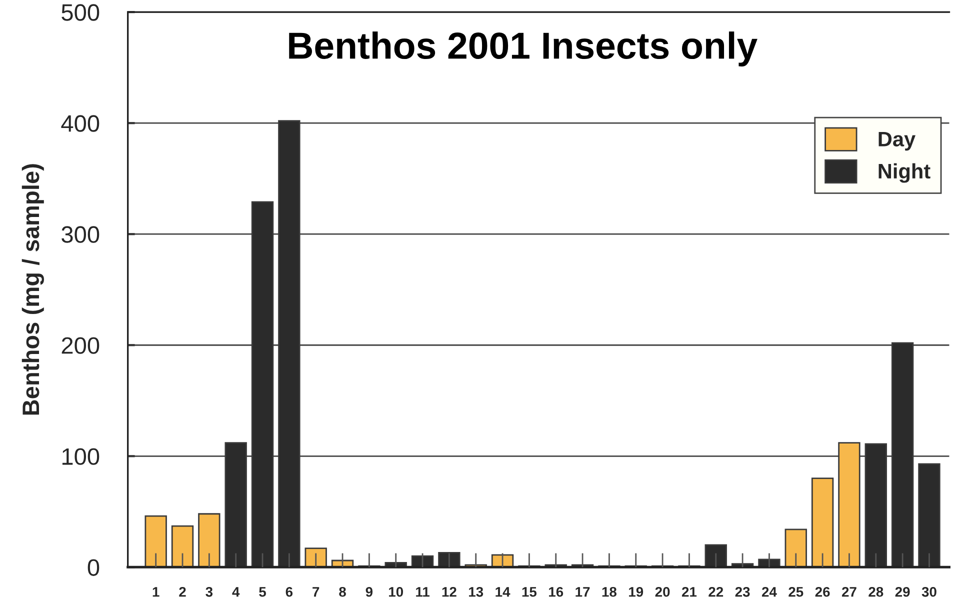 Image resolution: width=954 pixels, height=604 pixels. What do you see at coordinates (476, 591) in the screenshot?
I see `x-tick-label: 13` at bounding box center [476, 591].